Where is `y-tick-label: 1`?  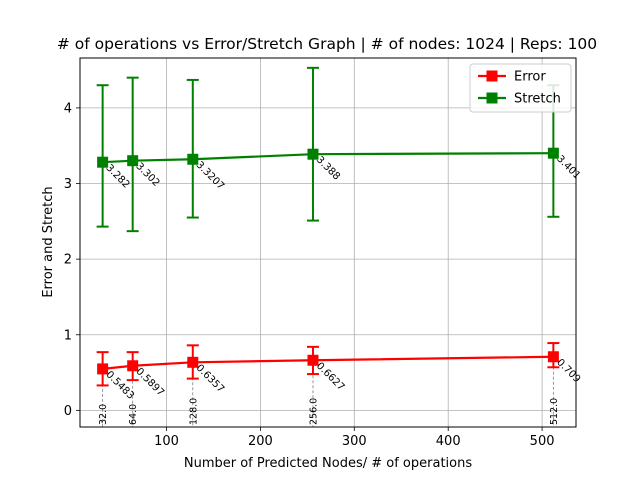 y-tick-label: 1 is located at coordinates (68, 335).